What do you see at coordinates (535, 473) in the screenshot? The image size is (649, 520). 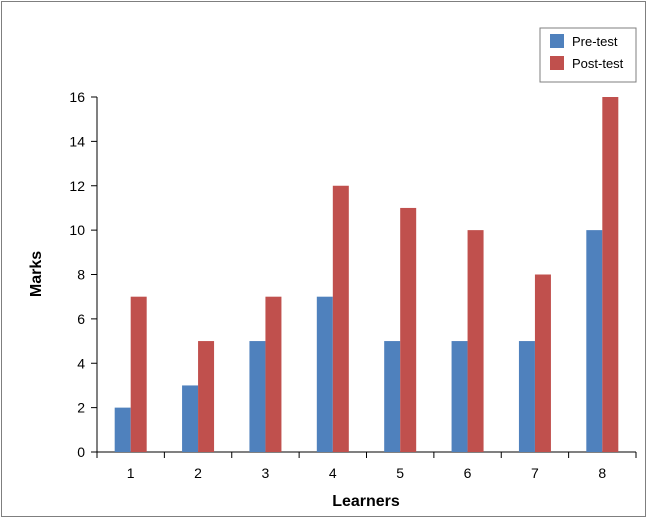 I see `x-tick-label: 7` at bounding box center [535, 473].